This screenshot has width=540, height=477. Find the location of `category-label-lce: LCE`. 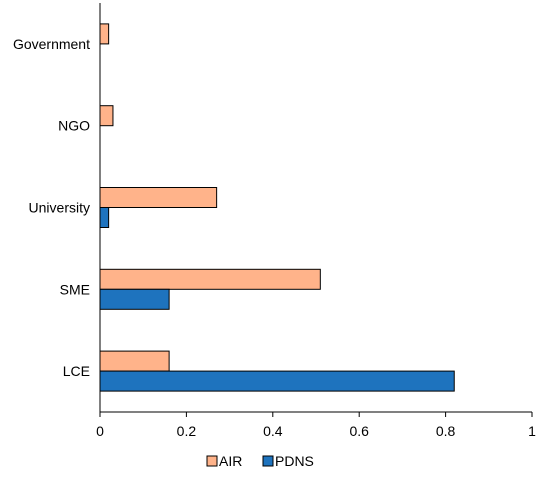

category-label-lce: LCE is located at coordinates (76, 371).